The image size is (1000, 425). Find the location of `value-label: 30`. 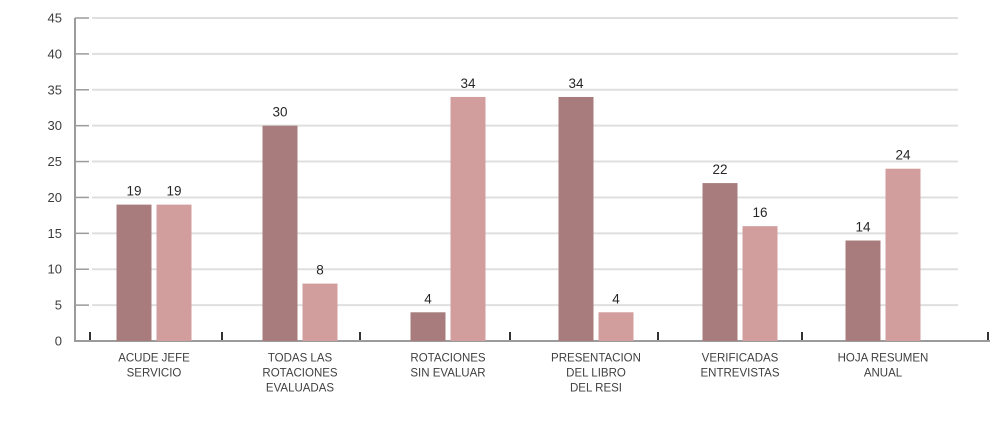

value-label: 30 is located at coordinates (279, 112).